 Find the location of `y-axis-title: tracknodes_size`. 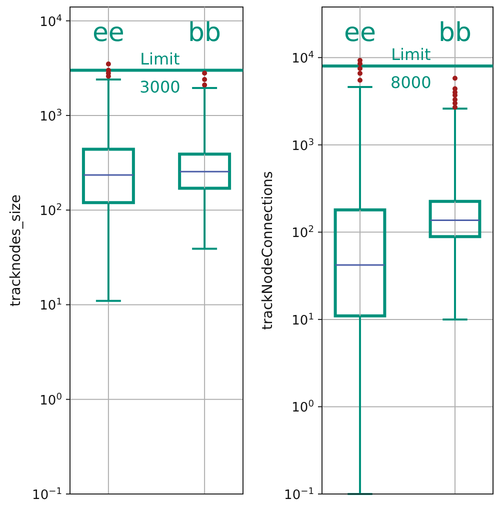

y-axis-title: tracknodes_size is located at coordinates (16, 250).